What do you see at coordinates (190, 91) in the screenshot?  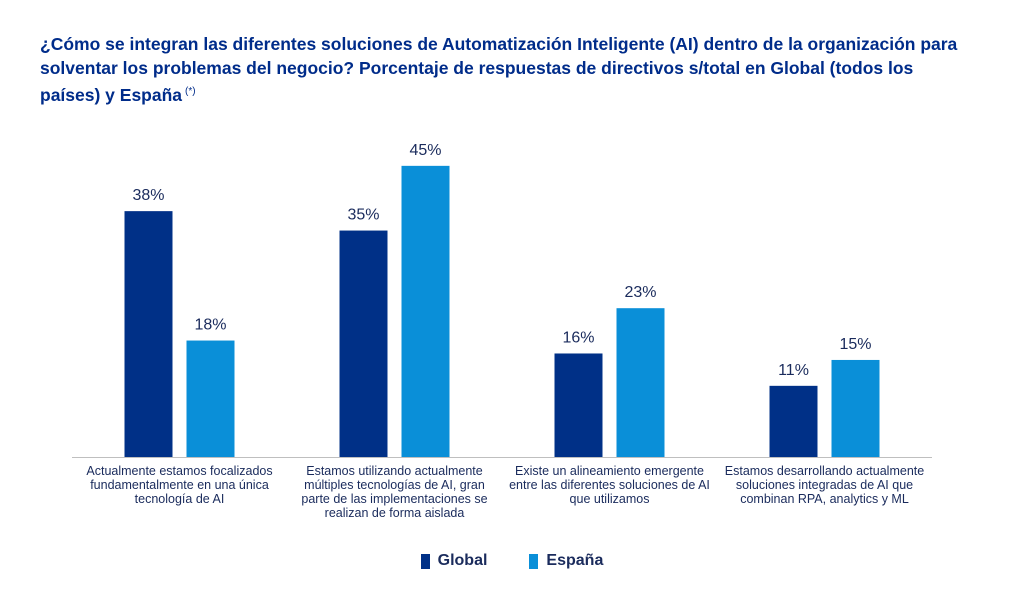 I see `title-footnote-mark: (*)` at bounding box center [190, 91].